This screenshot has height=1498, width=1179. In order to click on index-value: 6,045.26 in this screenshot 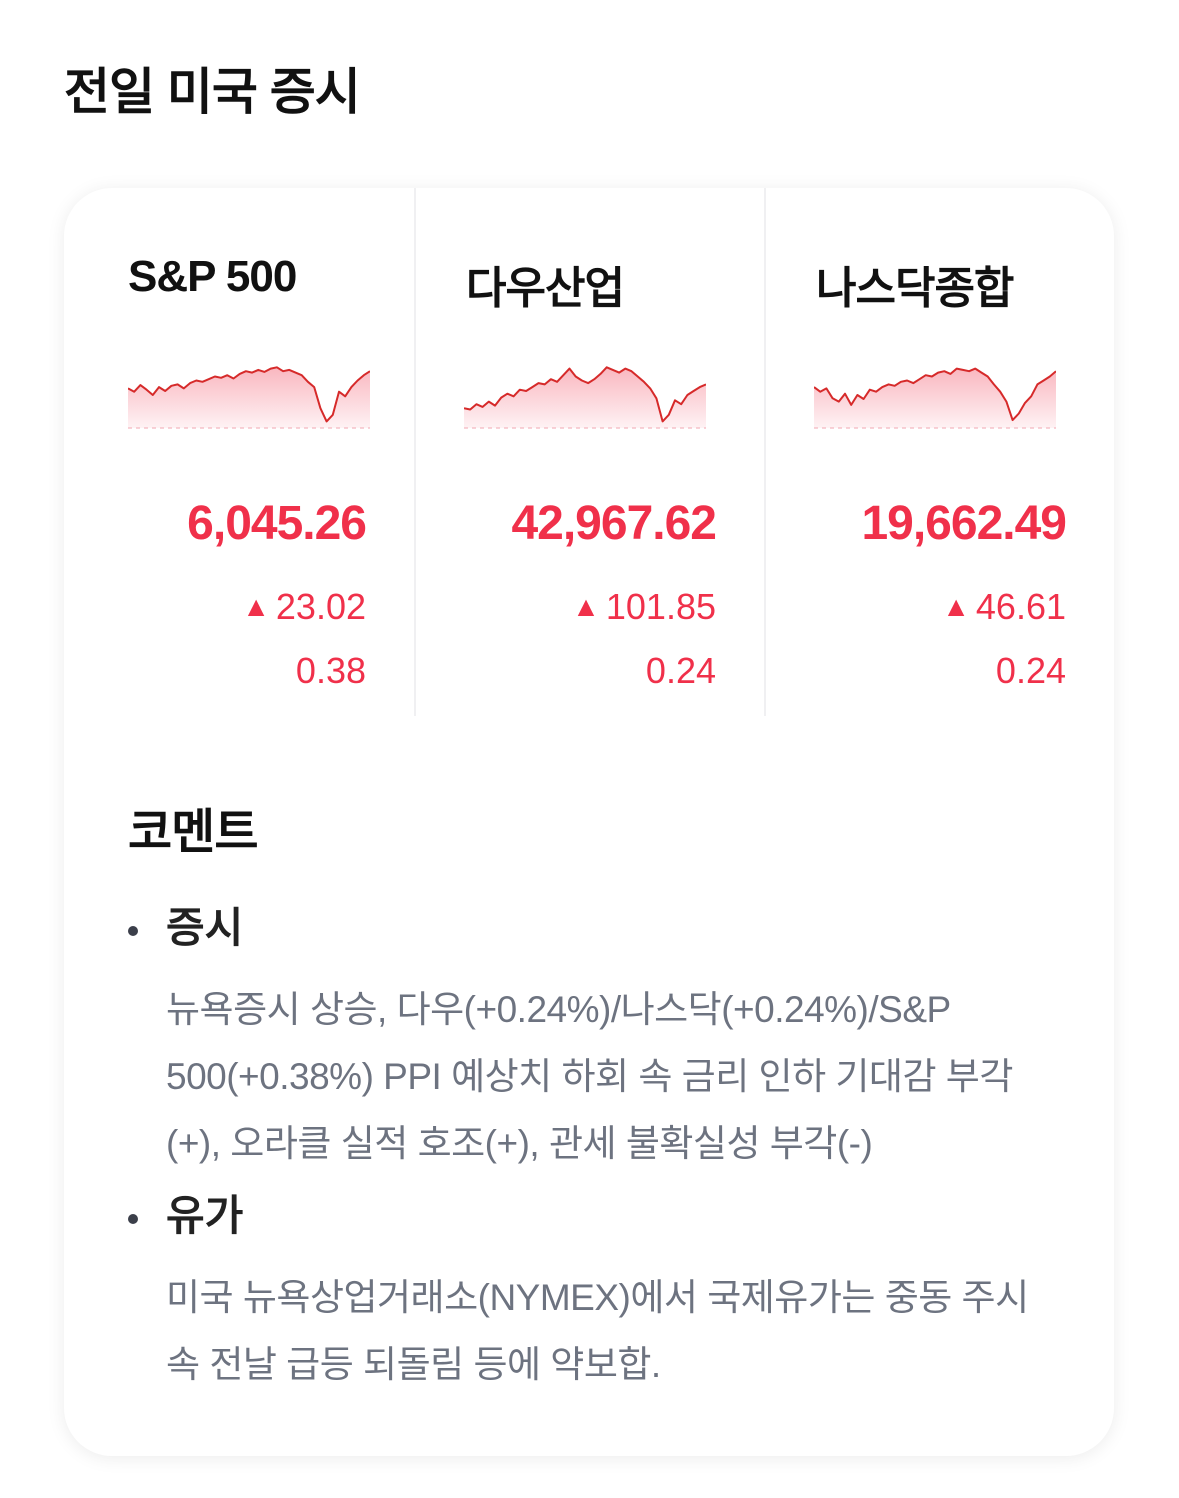, I will do `click(277, 523)`.